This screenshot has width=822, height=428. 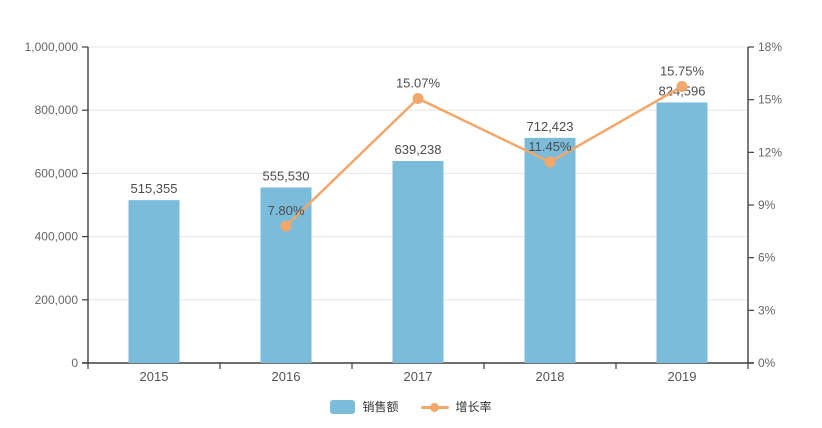 I want to click on legend-item-growth: 增长率, so click(x=456, y=407).